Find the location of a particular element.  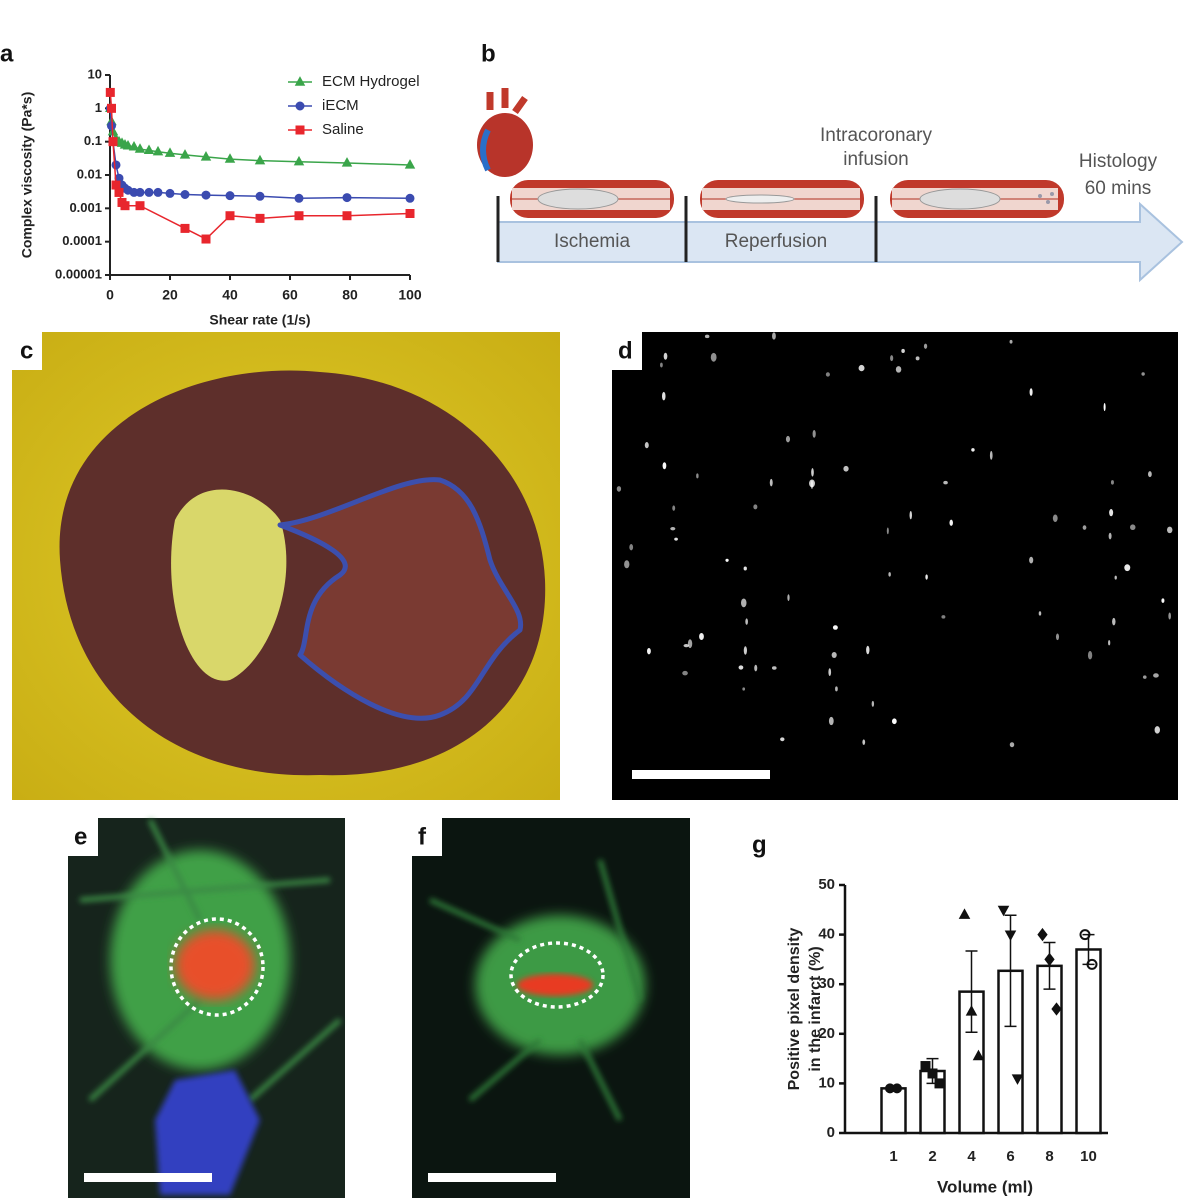

error-bar is located at coordinates (971, 992).